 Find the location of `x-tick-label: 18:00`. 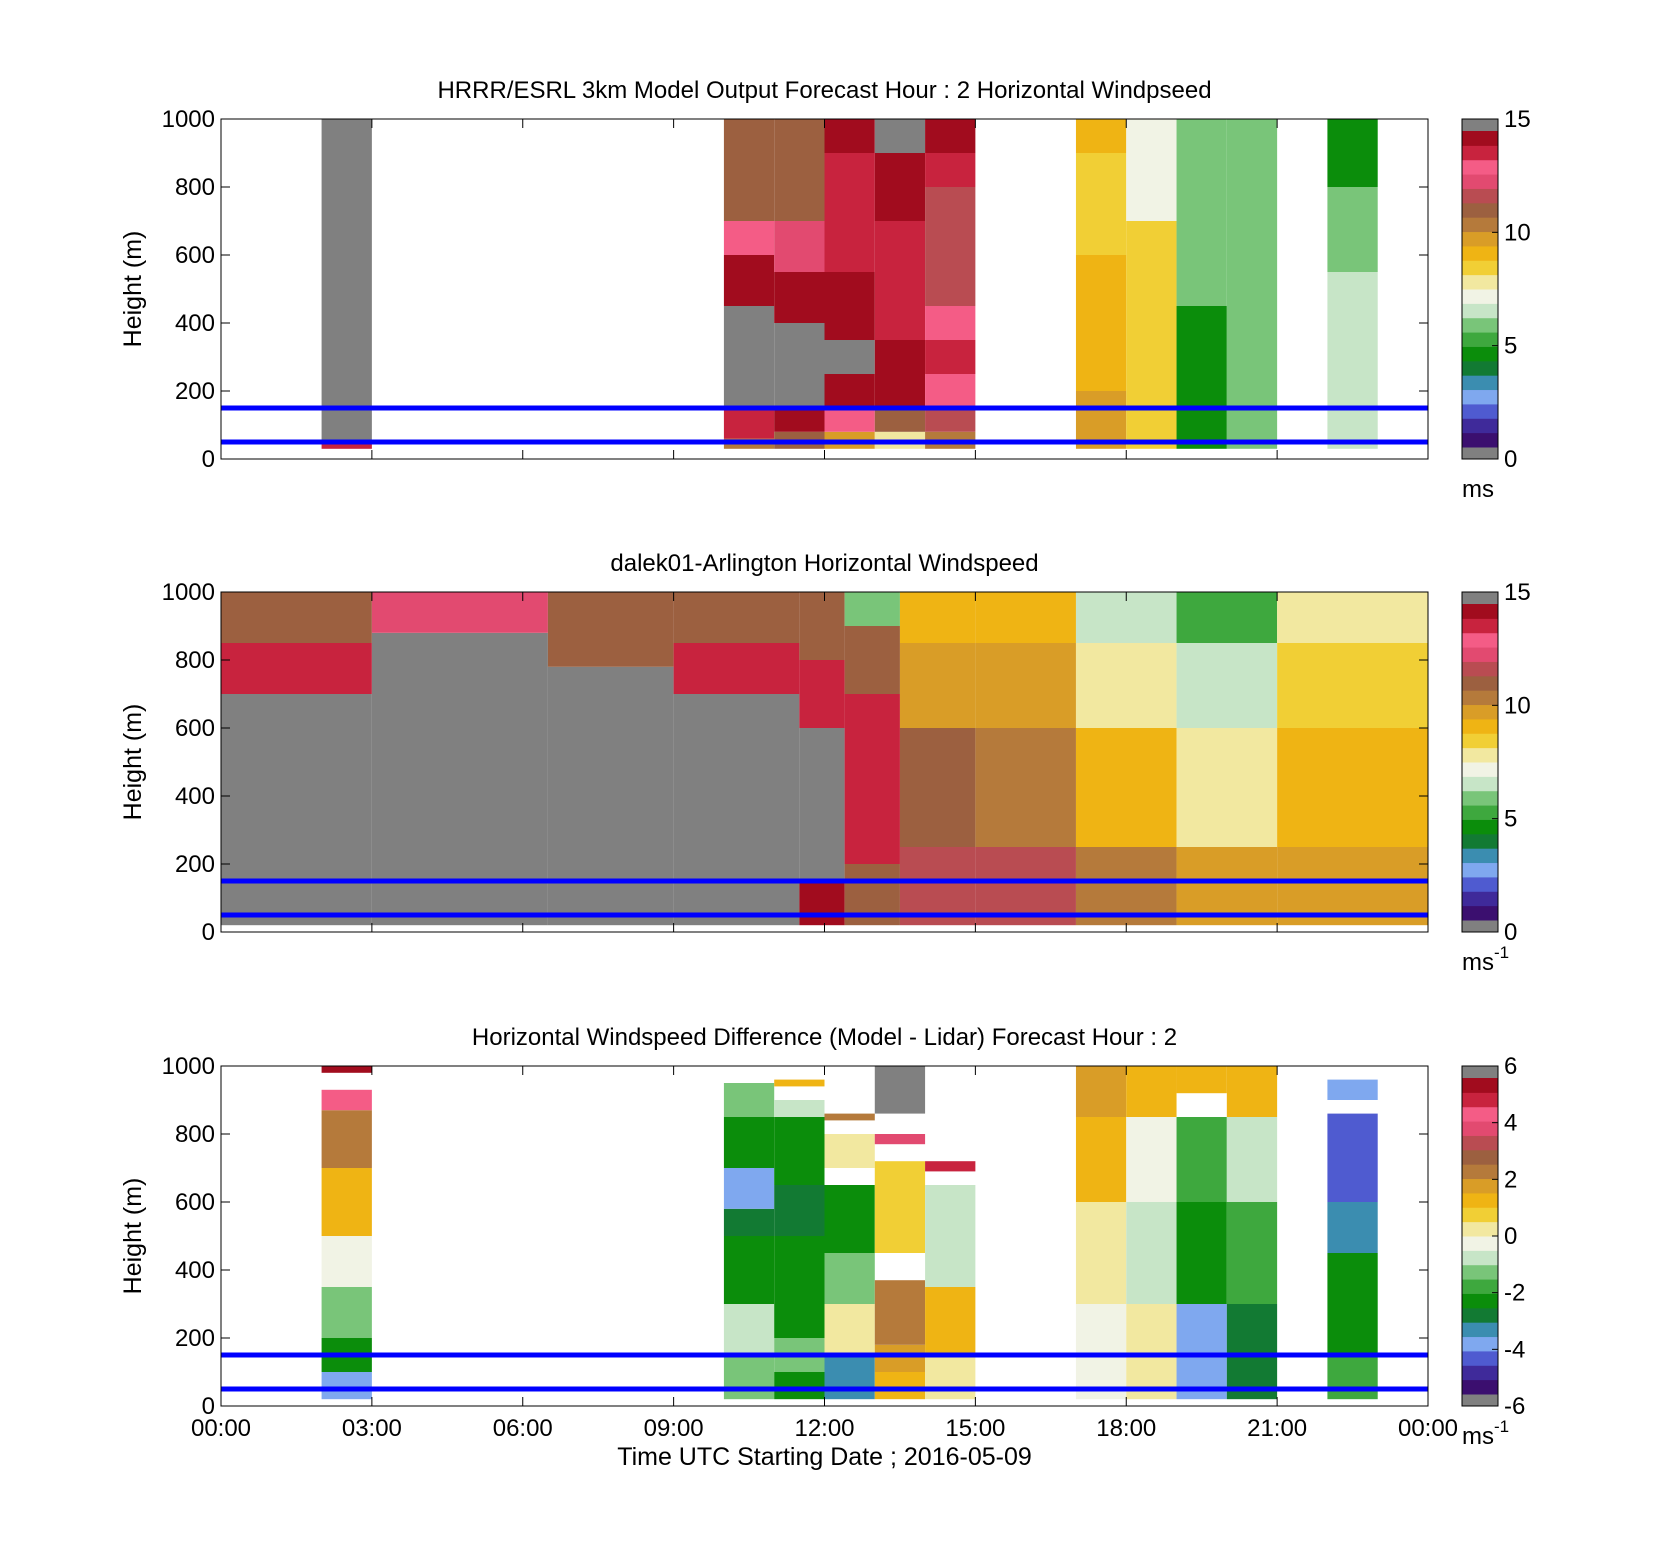

x-tick-label: 18:00 is located at coordinates (1126, 1428).